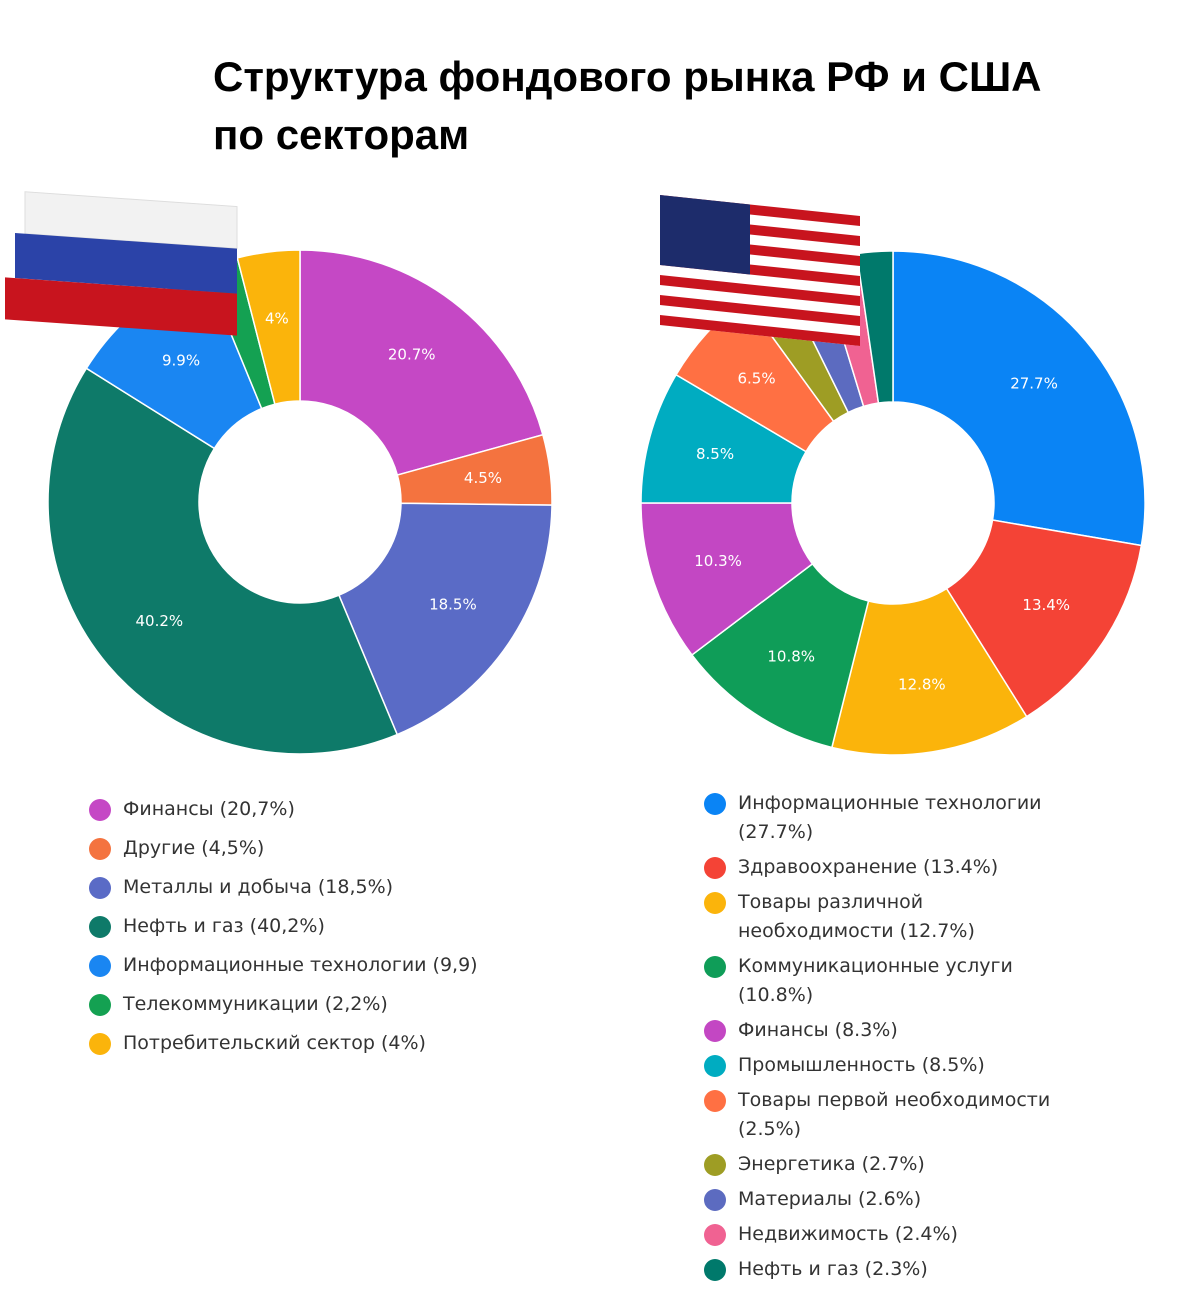 The height and width of the screenshot is (1290, 1196). What do you see at coordinates (1034, 384) in the screenshot?
I see `data-label: 27.7%` at bounding box center [1034, 384].